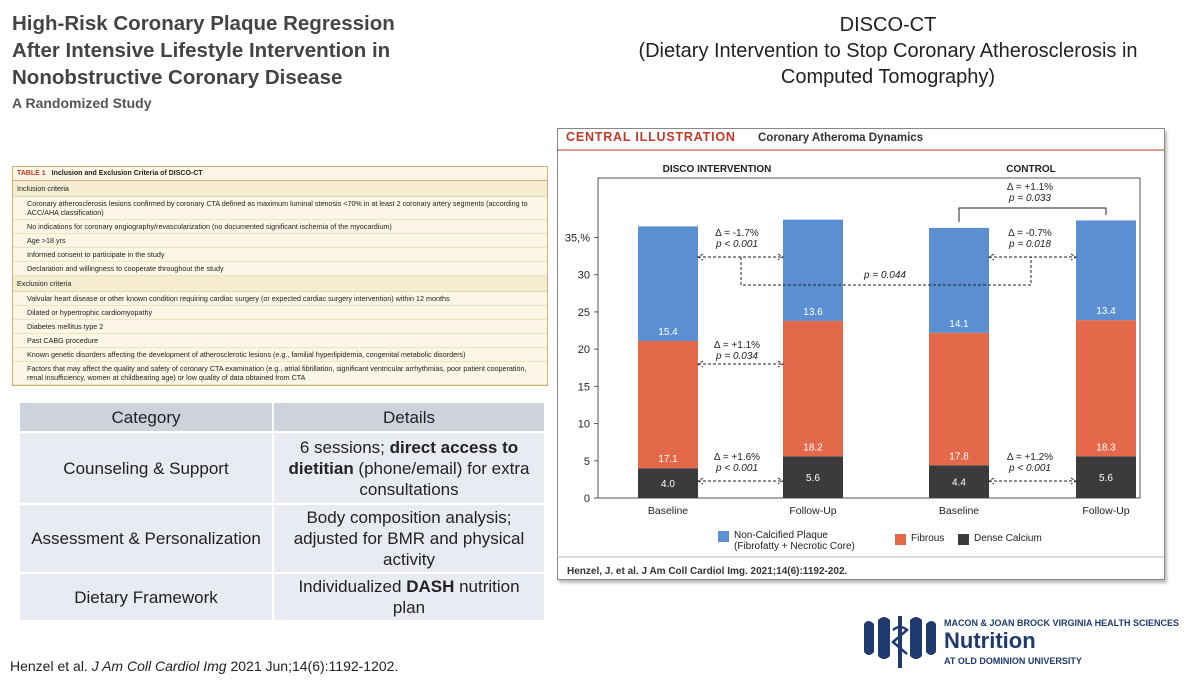 This screenshot has width=1200, height=698. Describe the element at coordinates (430, 586) in the screenshot. I see `details-text: DASH` at that location.